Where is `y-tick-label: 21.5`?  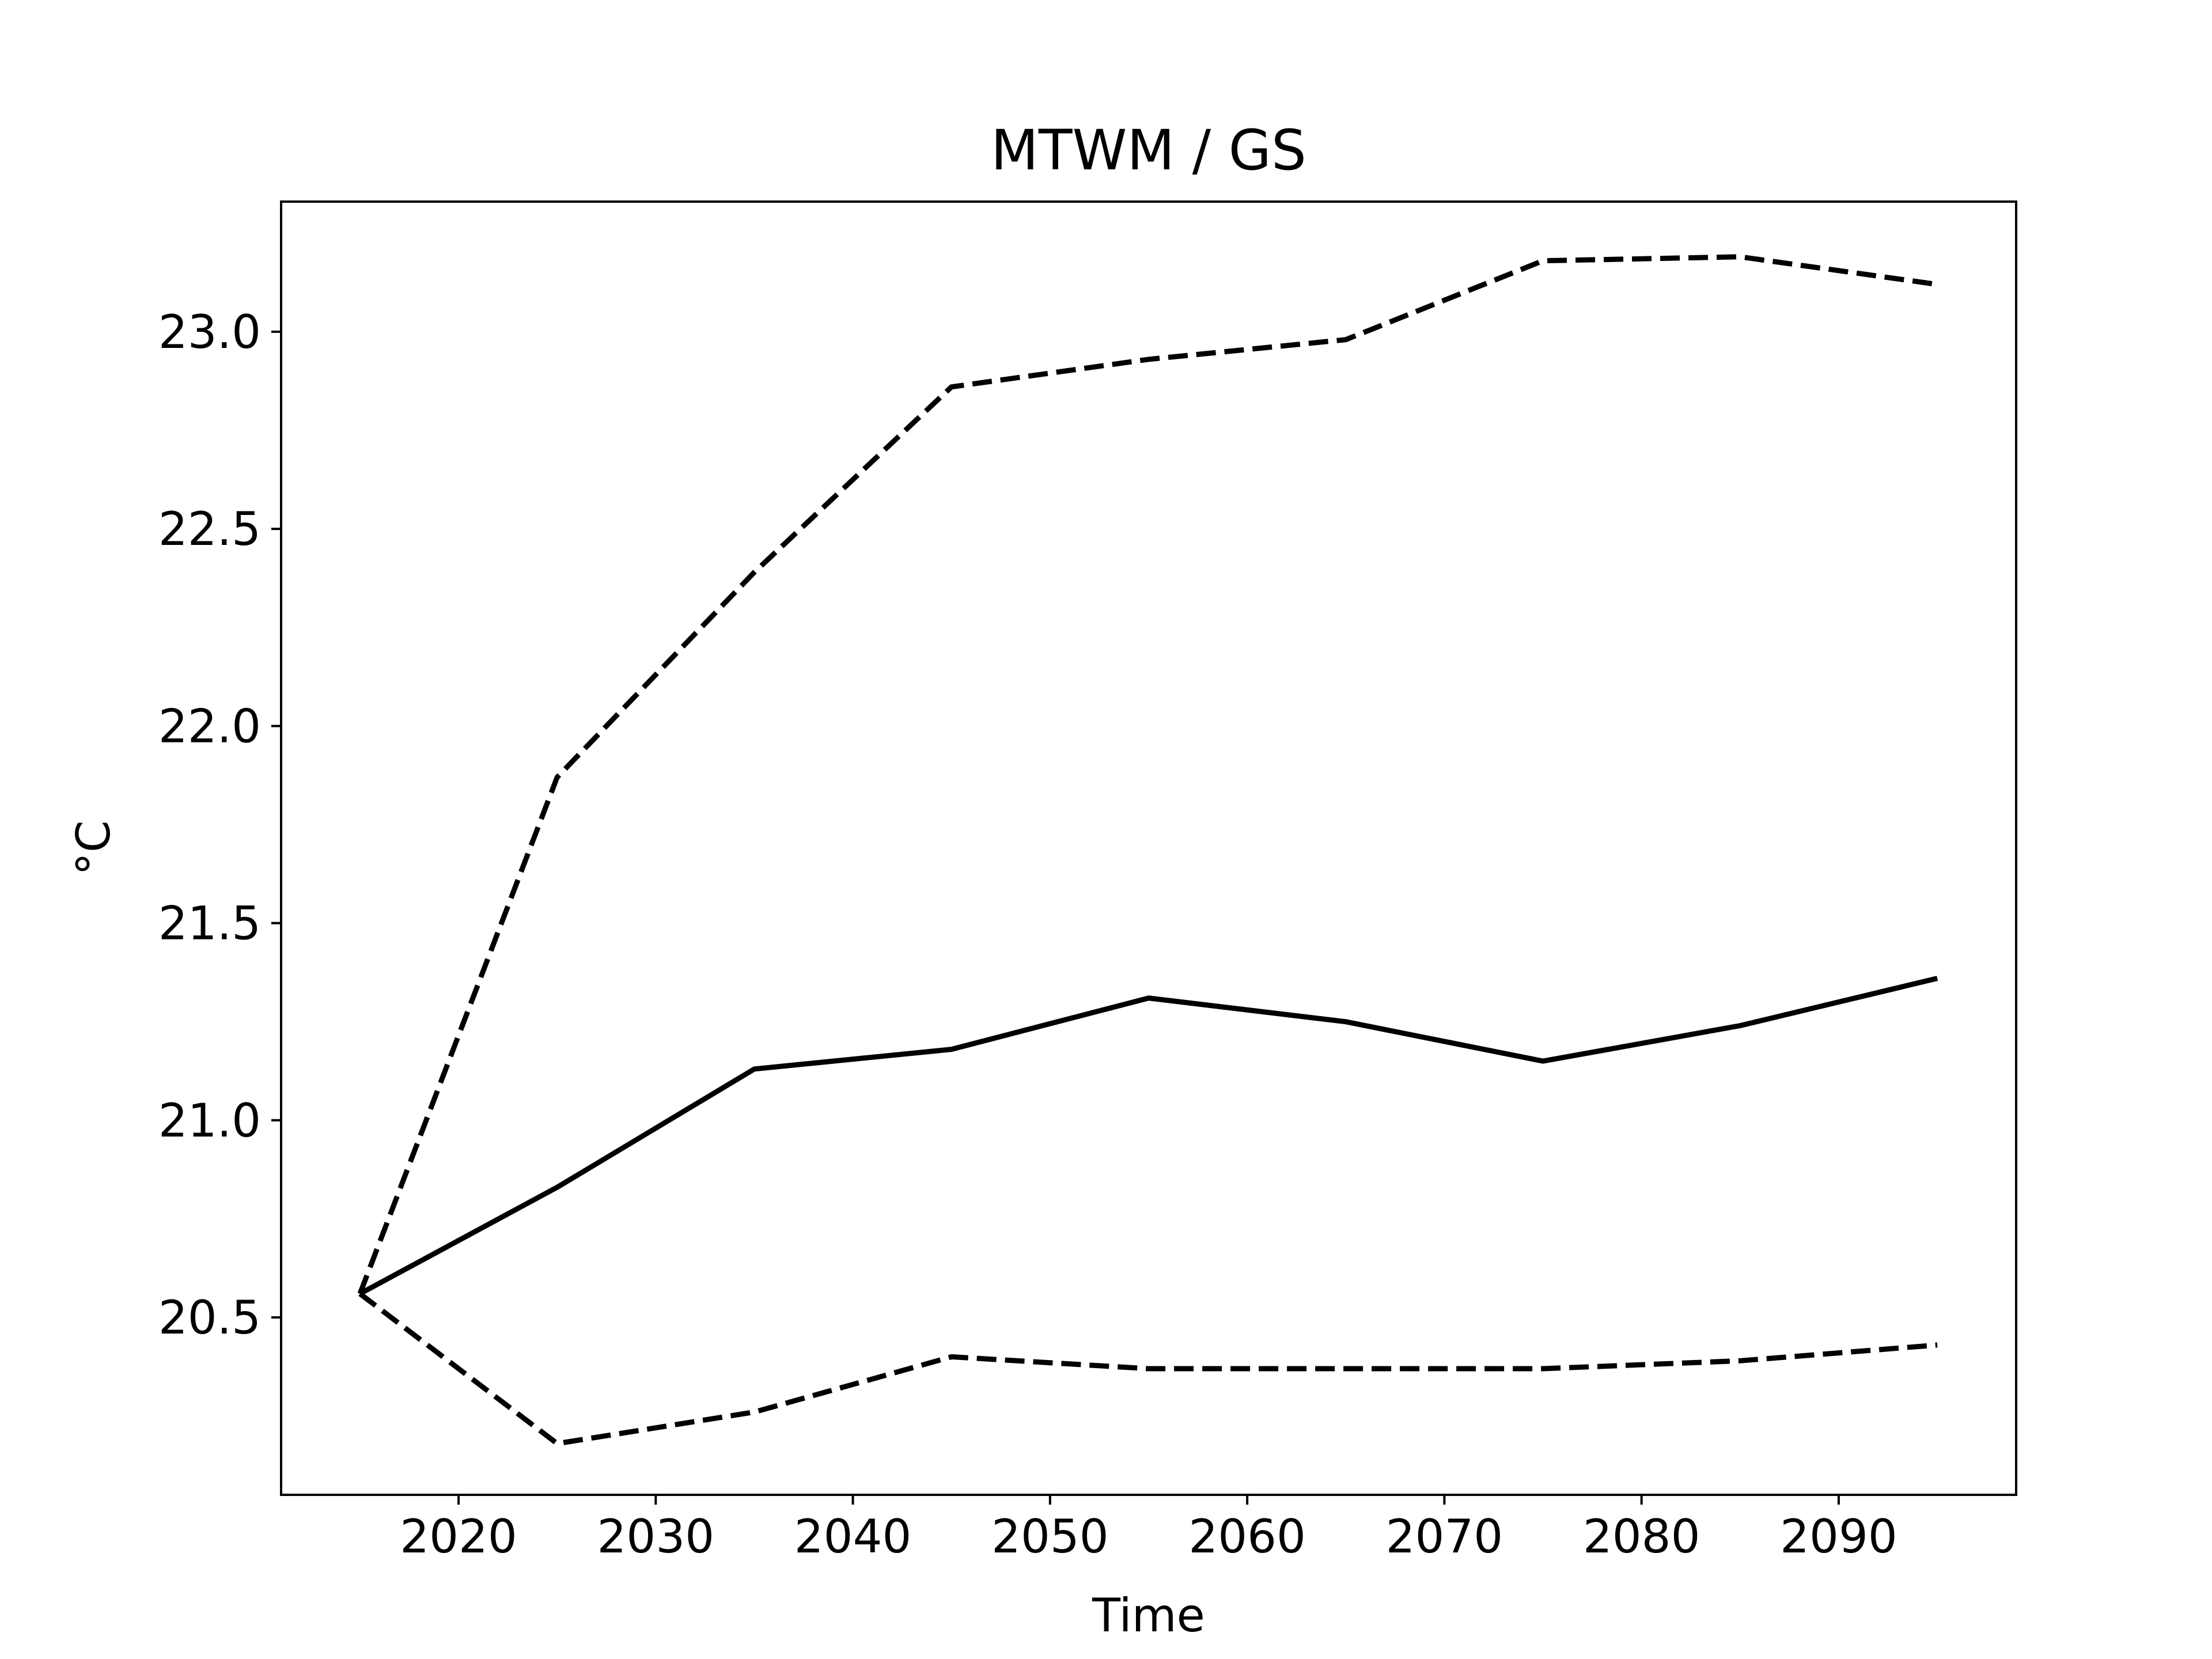 y-tick-label: 21.5 is located at coordinates (209, 923).